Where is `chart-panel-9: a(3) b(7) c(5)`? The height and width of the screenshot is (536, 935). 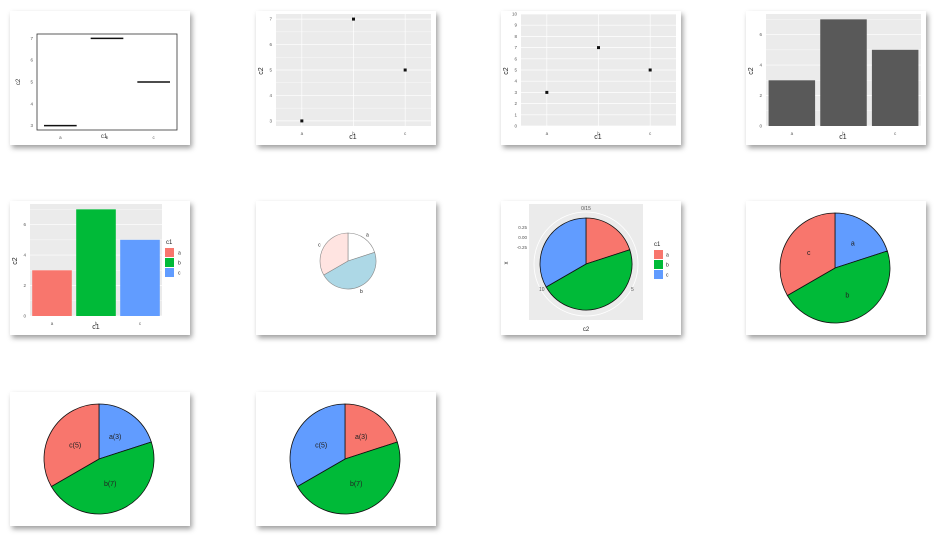
chart-panel-9: a(3) b(7) c(5) is located at coordinates (100, 459).